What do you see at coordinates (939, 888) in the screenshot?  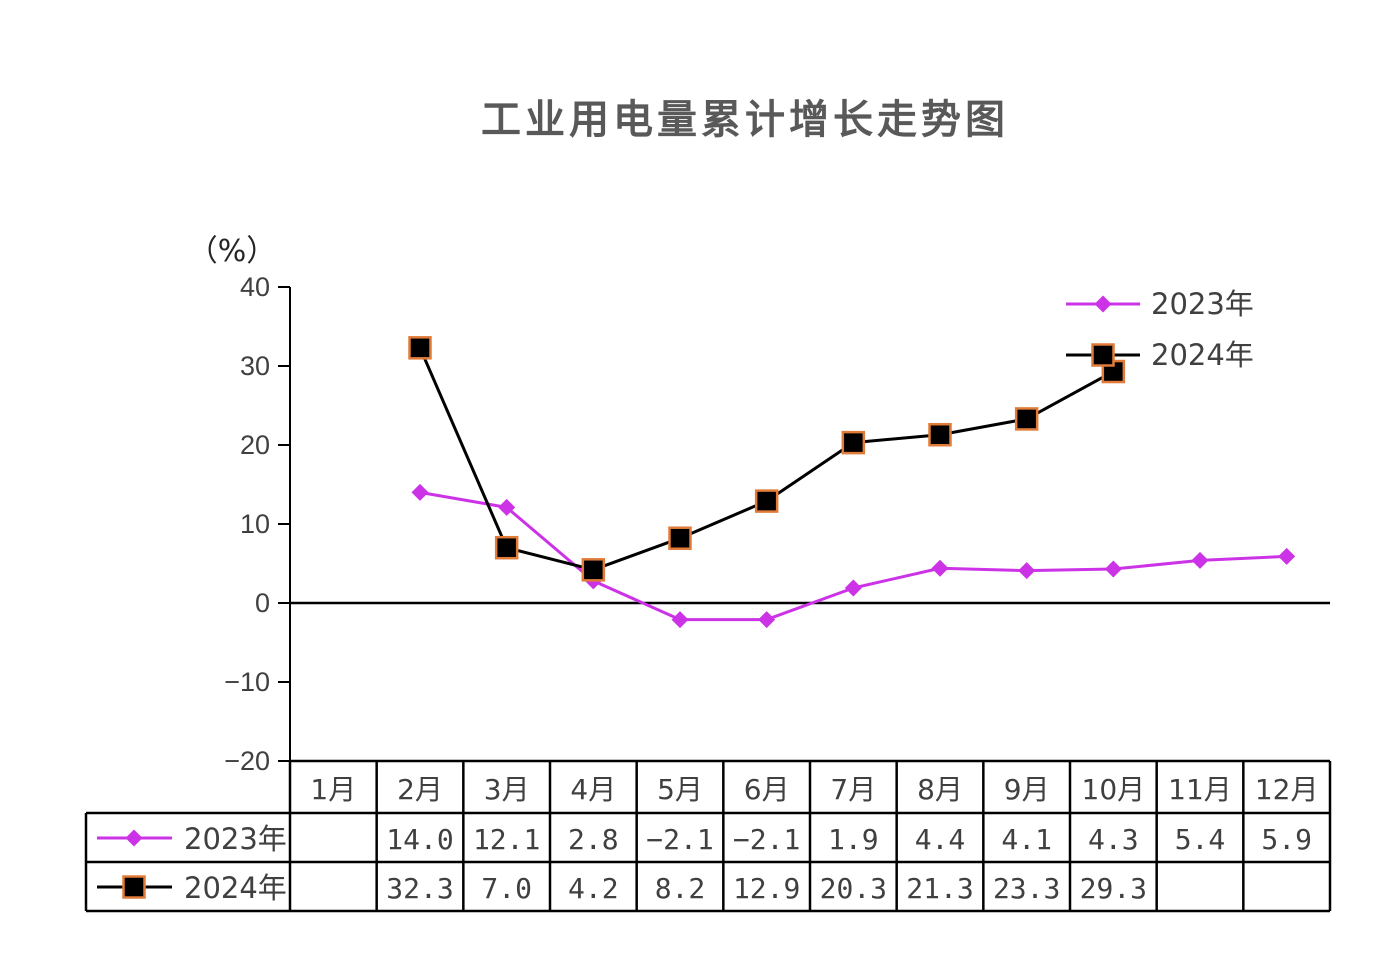 I see `table-value-cell: 21.3` at bounding box center [939, 888].